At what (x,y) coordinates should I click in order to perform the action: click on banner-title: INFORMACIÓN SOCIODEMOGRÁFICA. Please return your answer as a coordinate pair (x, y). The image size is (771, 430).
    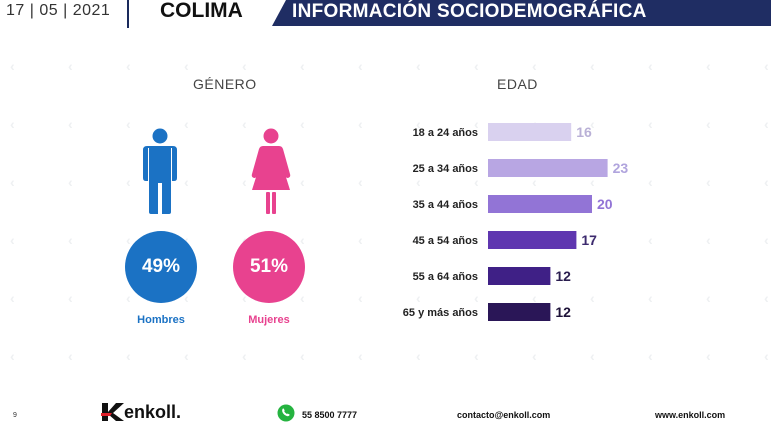
    Looking at the image, I should click on (469, 11).